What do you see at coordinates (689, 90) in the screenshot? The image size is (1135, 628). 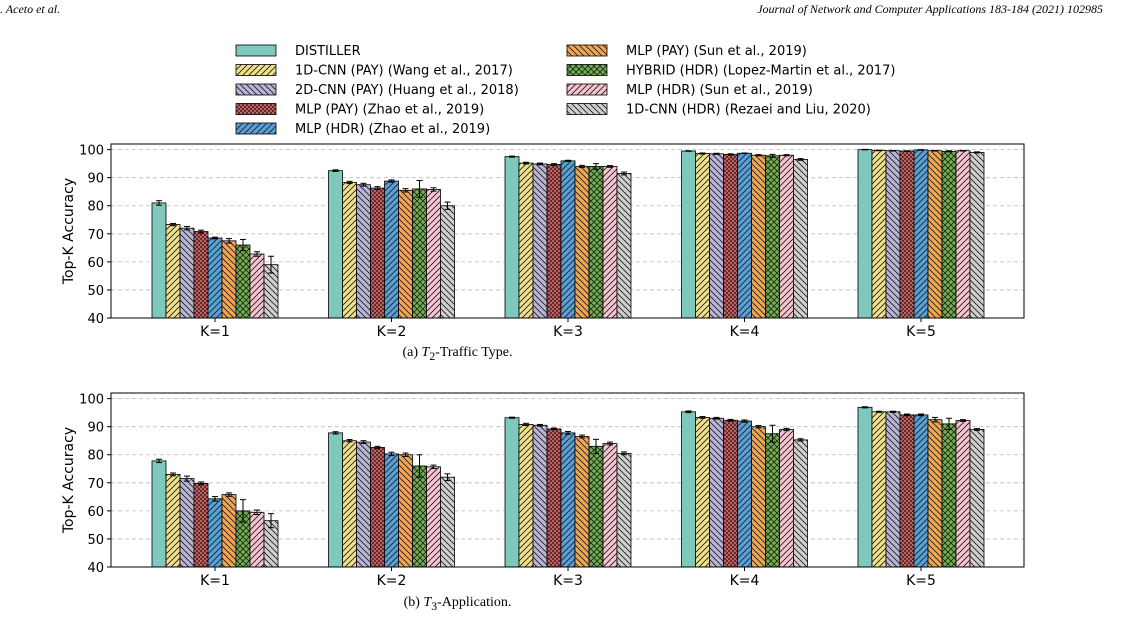 I see `legend-item: MLP (HDR) (Sun et al., 2019)` at bounding box center [689, 90].